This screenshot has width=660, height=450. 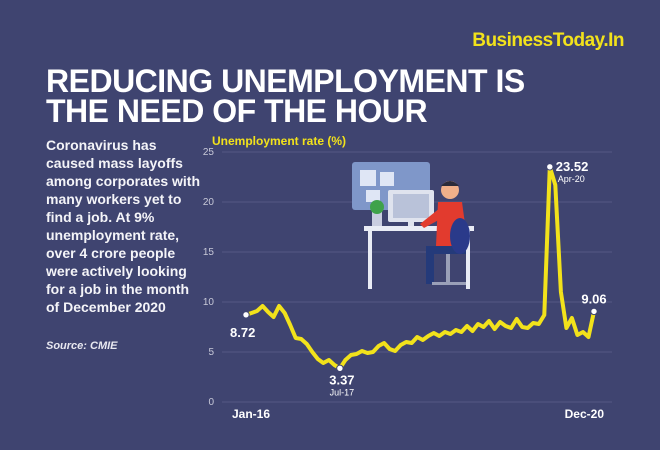 I want to click on data-label-date: Apr-20, so click(x=571, y=179).